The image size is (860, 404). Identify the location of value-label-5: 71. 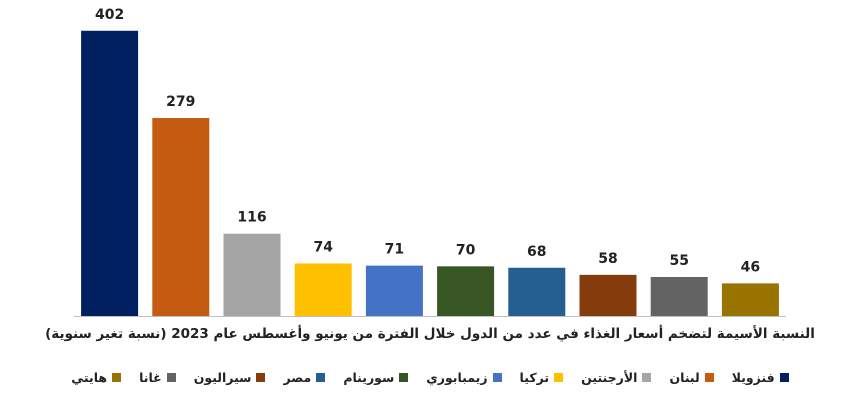
(394, 250).